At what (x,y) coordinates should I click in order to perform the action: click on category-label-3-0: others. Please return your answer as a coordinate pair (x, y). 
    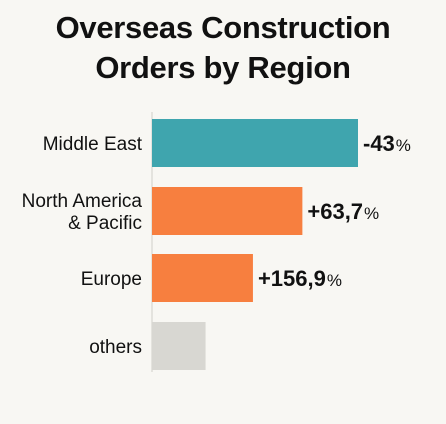
    Looking at the image, I should click on (115, 347).